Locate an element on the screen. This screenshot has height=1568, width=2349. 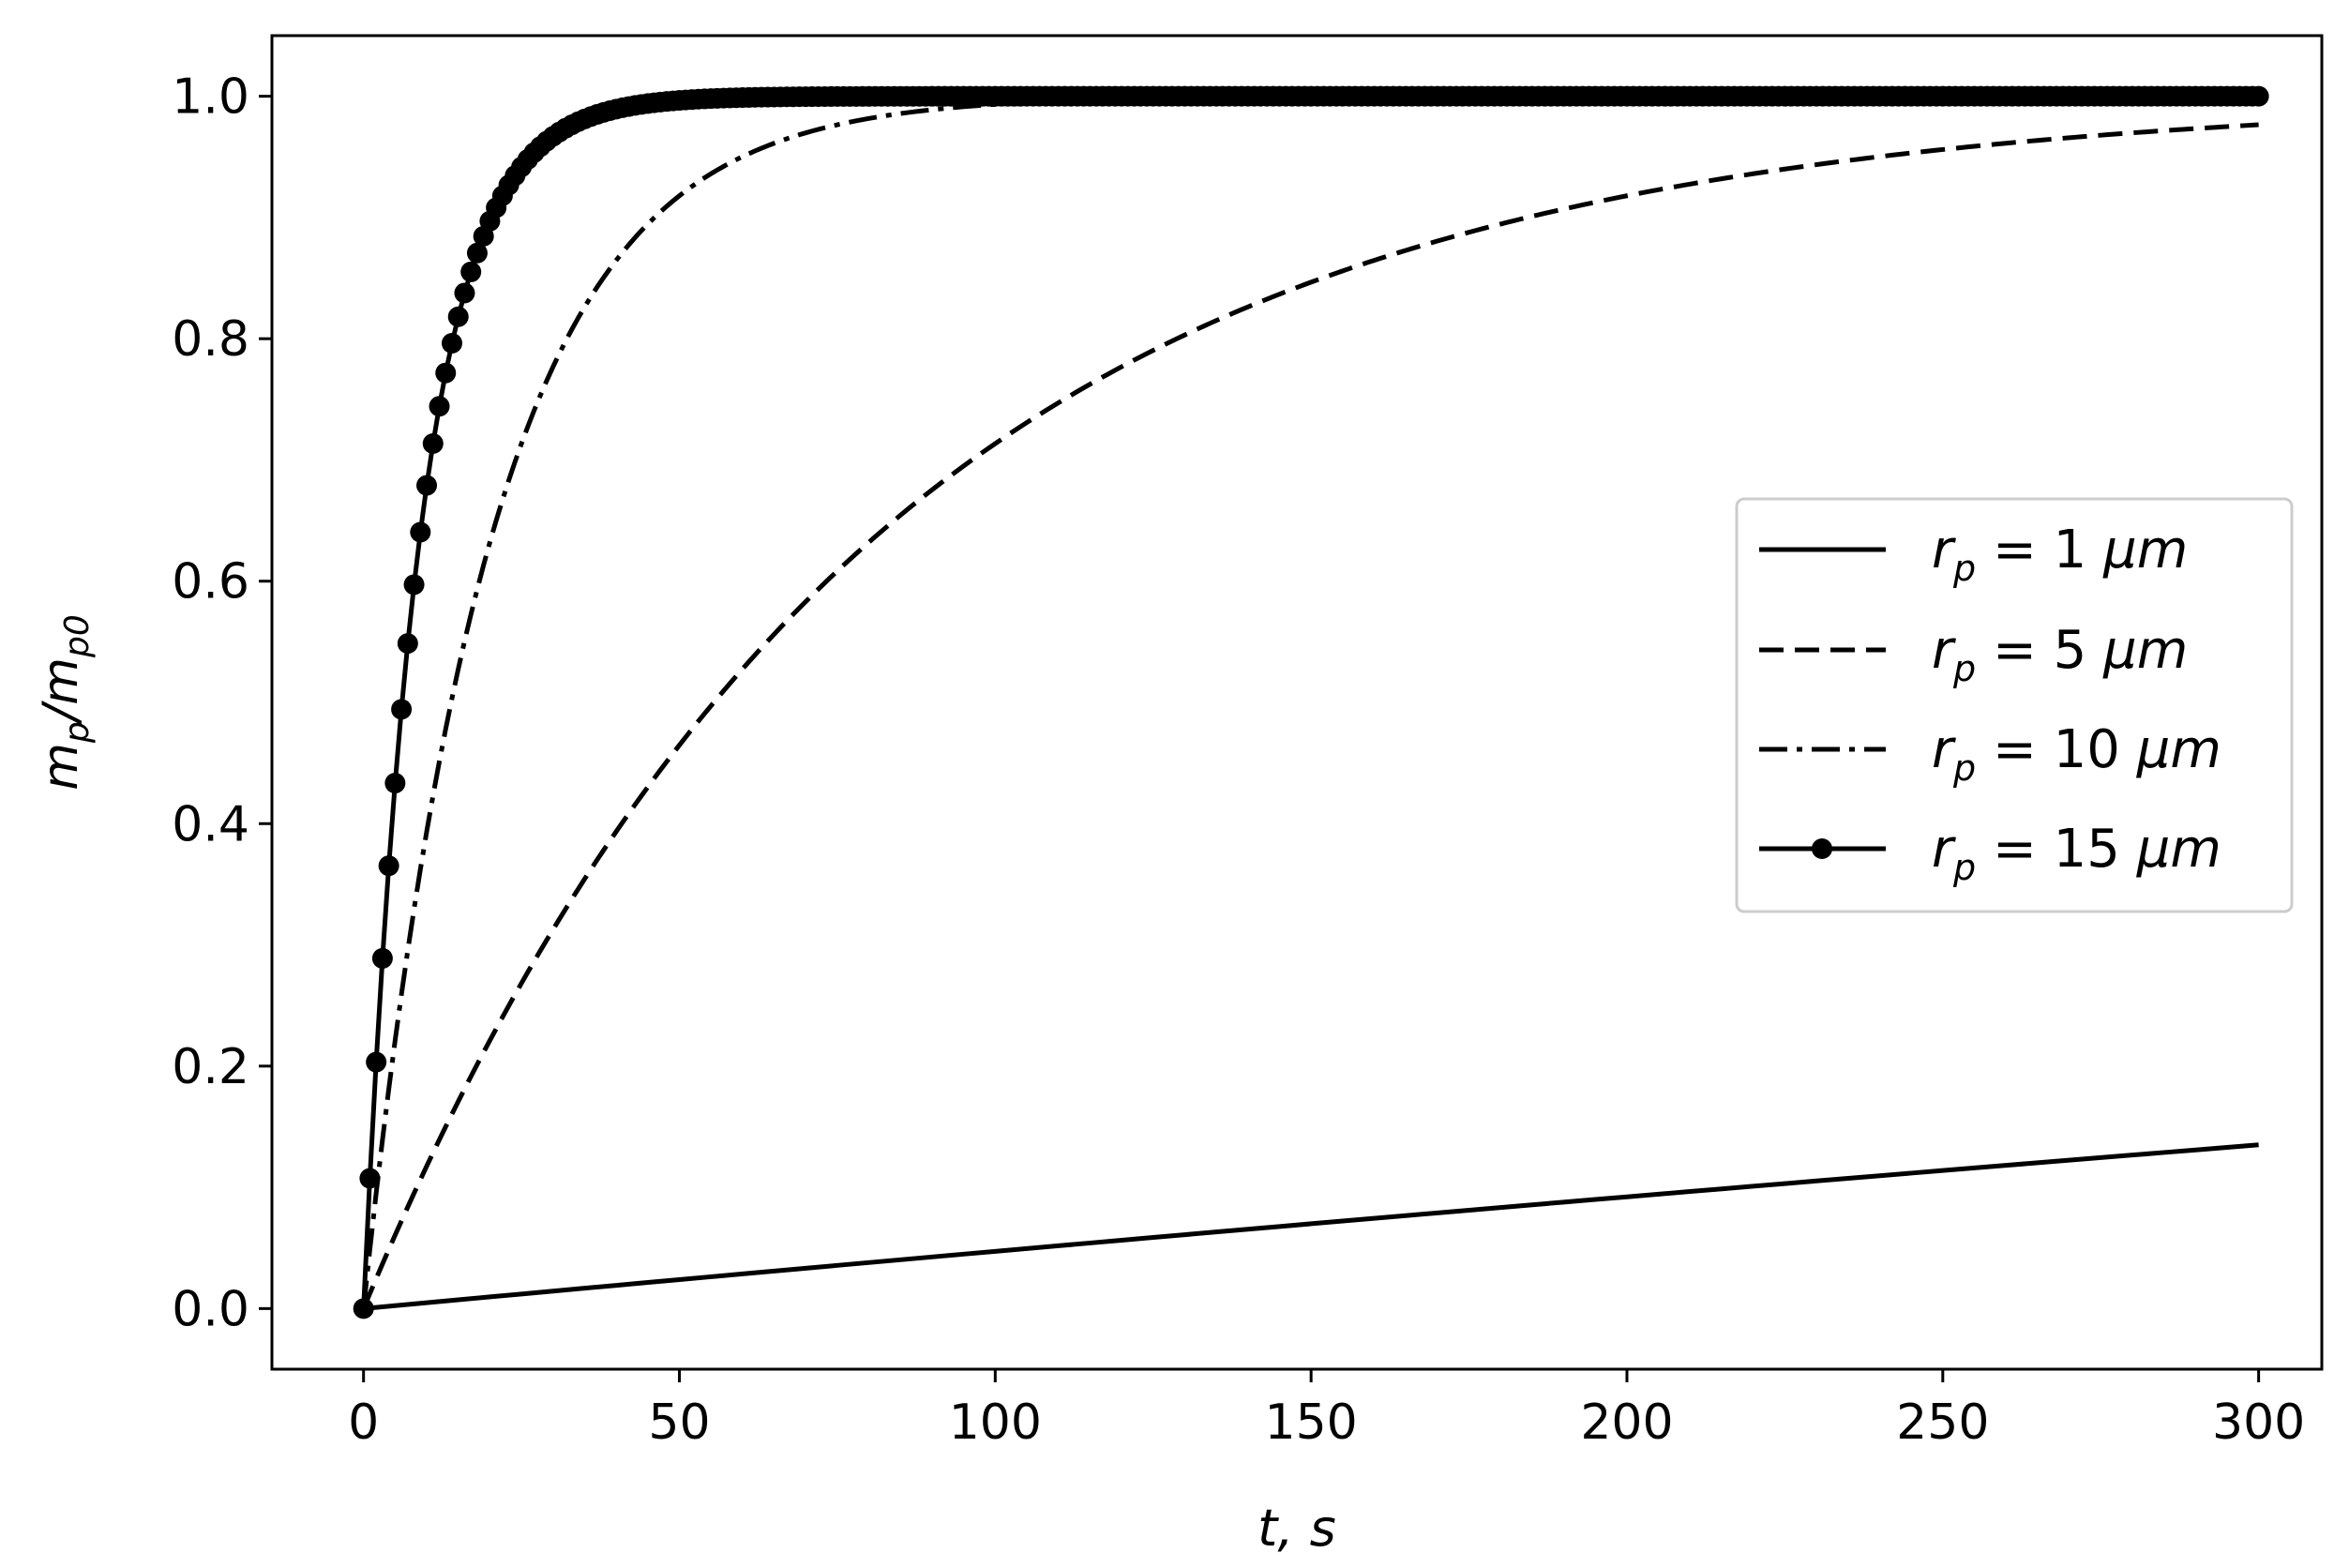
x-tick-label: 50 is located at coordinates (679, 1423).